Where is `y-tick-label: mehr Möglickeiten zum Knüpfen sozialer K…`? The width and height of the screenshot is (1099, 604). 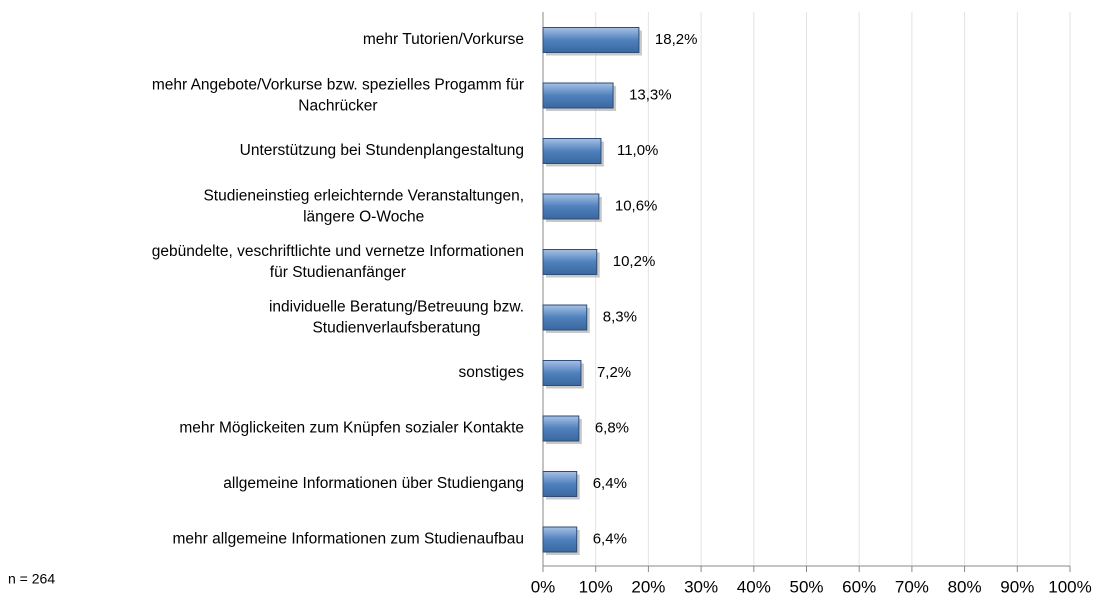 y-tick-label: mehr Möglickeiten zum Knüpfen sozialer K… is located at coordinates (351, 428).